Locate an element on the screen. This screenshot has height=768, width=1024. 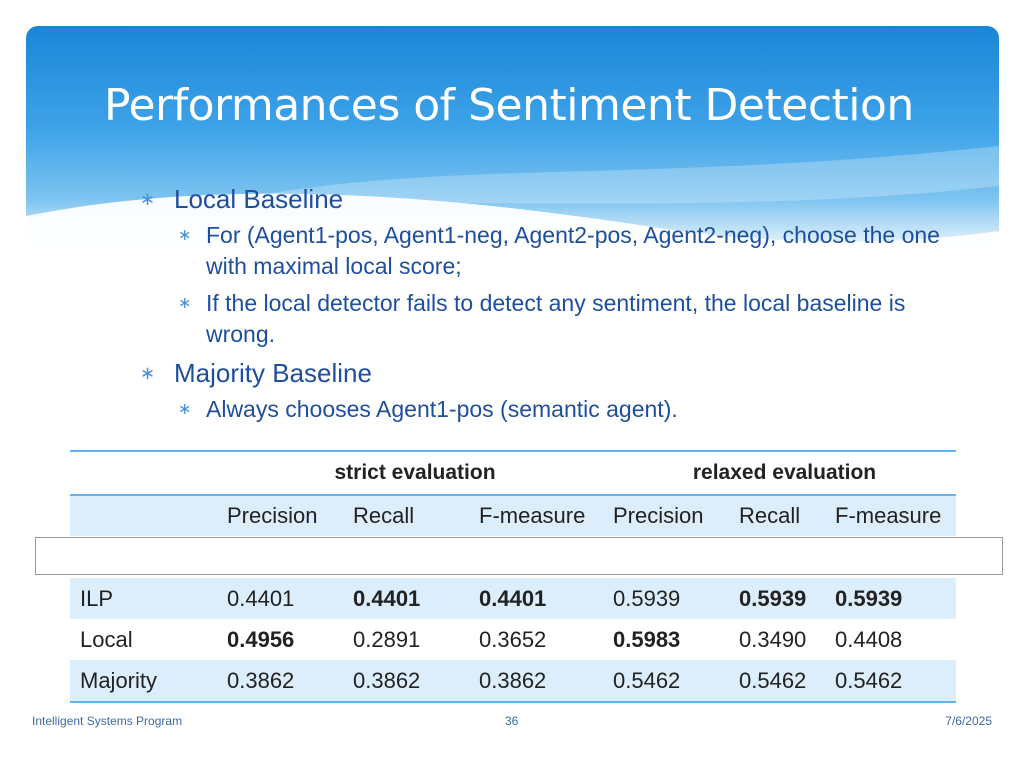
table-cell: 0.3652 is located at coordinates (513, 639).